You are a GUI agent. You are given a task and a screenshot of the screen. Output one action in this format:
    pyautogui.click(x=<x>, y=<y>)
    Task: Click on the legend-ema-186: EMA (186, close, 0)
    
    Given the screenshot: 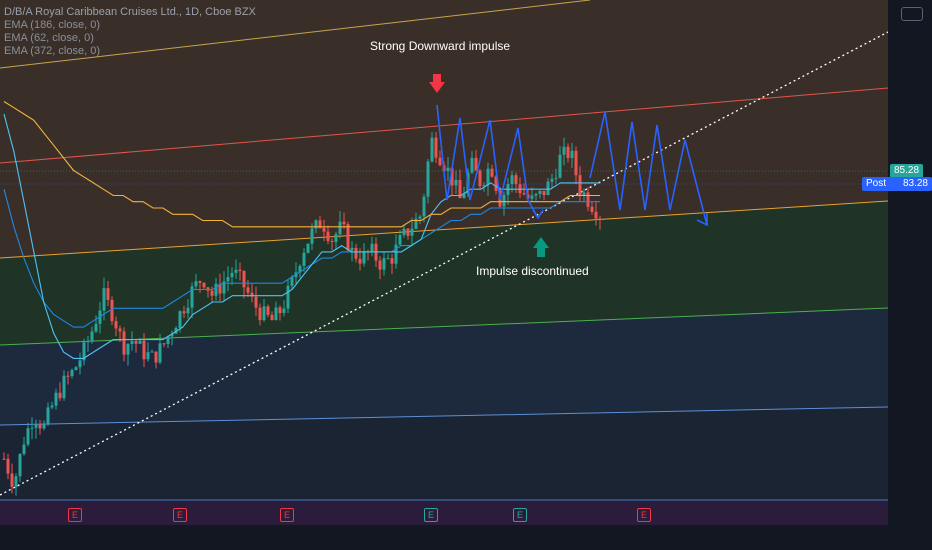 What is the action you would take?
    pyautogui.click(x=52, y=25)
    